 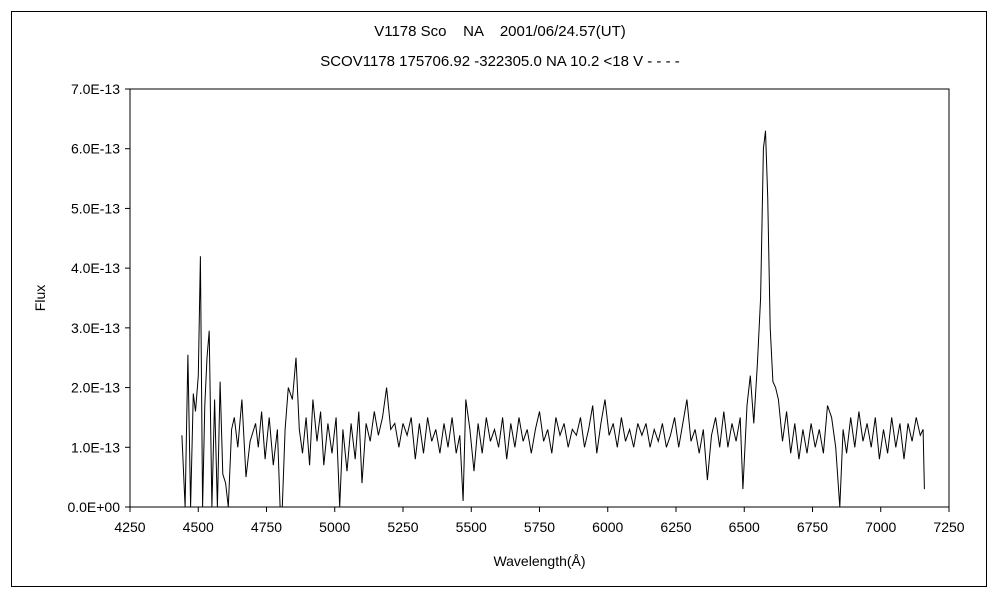 I want to click on y-tick-label: 1.0E-13, so click(x=95, y=447).